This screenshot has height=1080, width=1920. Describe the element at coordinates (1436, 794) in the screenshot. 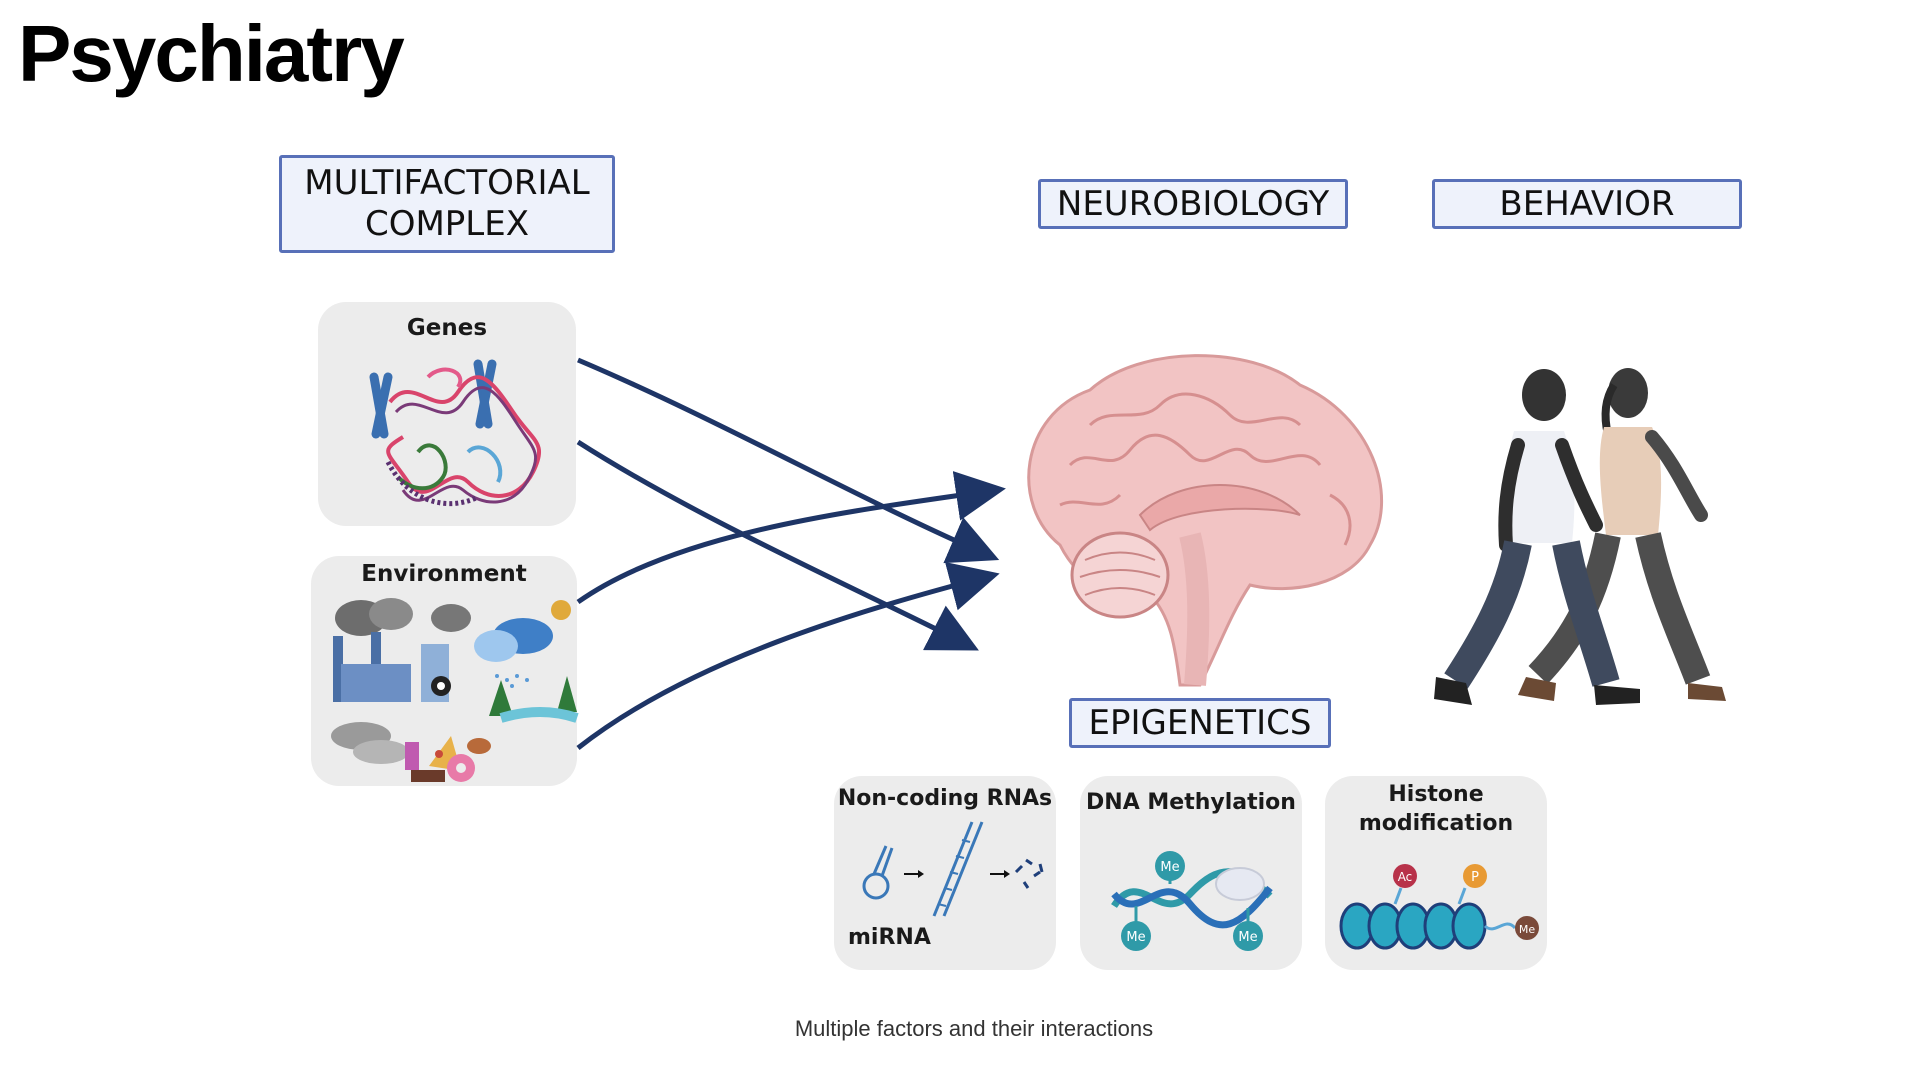

I see `histone-label-line1: Histone` at that location.